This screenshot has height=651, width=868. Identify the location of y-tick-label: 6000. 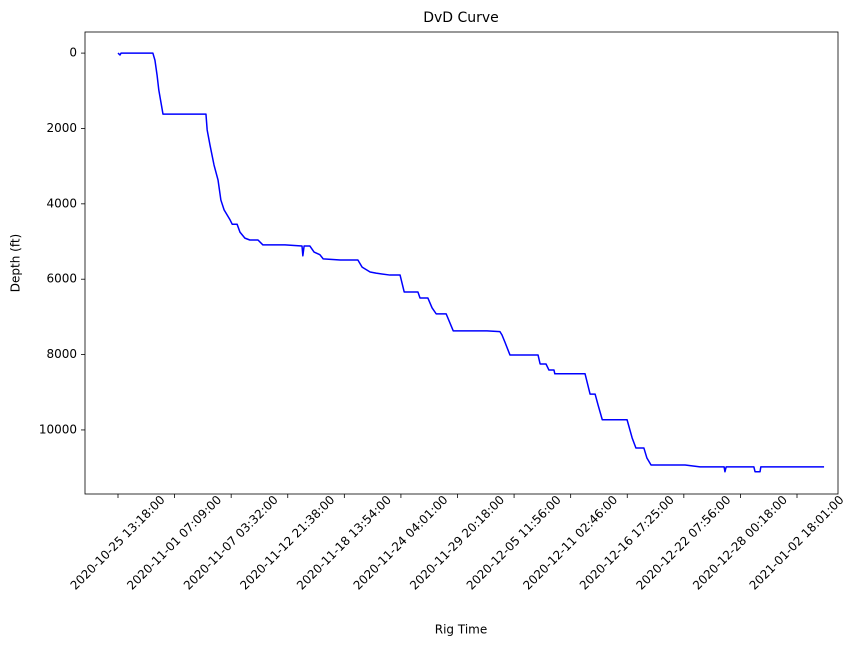
(61, 279).